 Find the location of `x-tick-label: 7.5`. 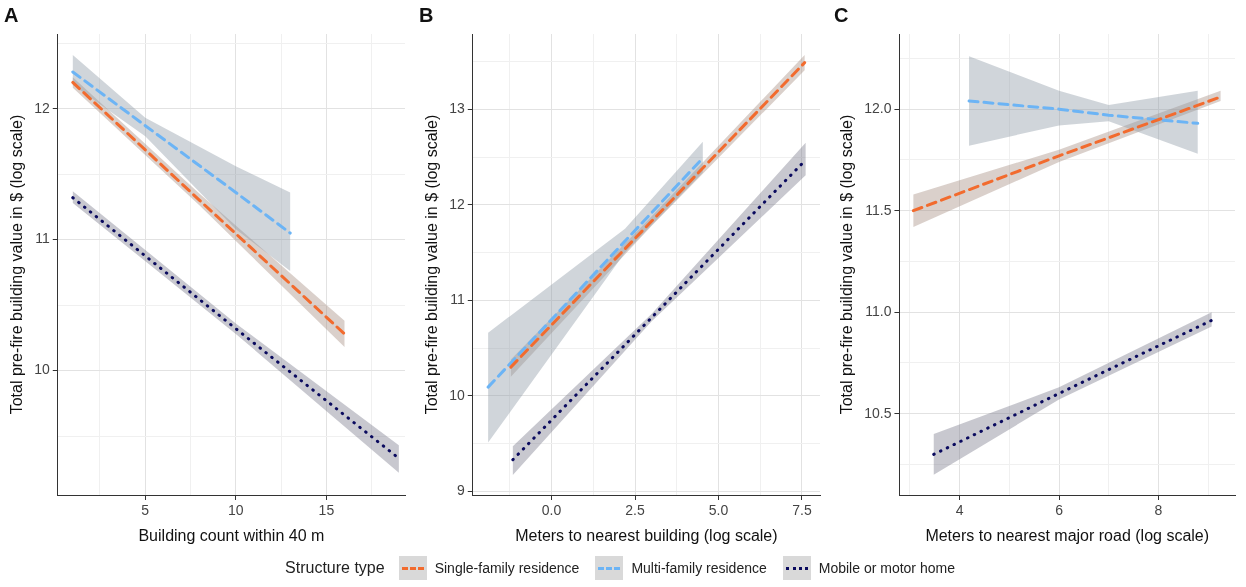

x-tick-label: 7.5 is located at coordinates (802, 510).